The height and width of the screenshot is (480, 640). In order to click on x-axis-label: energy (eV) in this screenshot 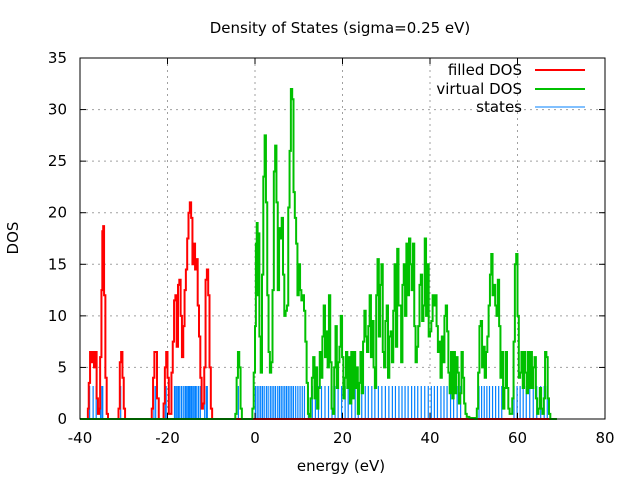, I will do `click(341, 466)`.